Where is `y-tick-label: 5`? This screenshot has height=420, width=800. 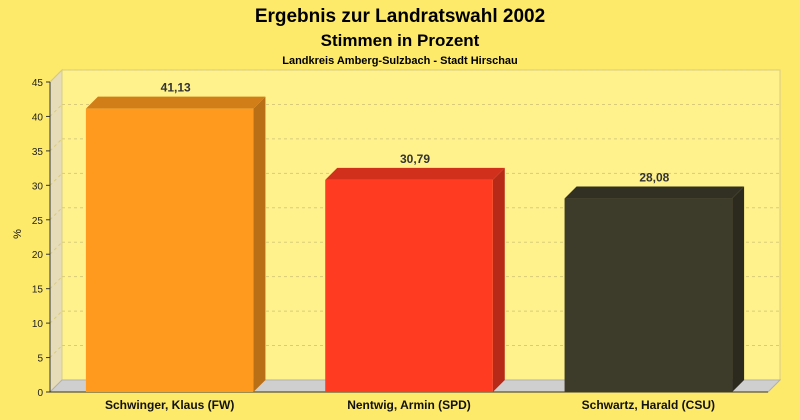 y-tick-label: 5 is located at coordinates (40, 359).